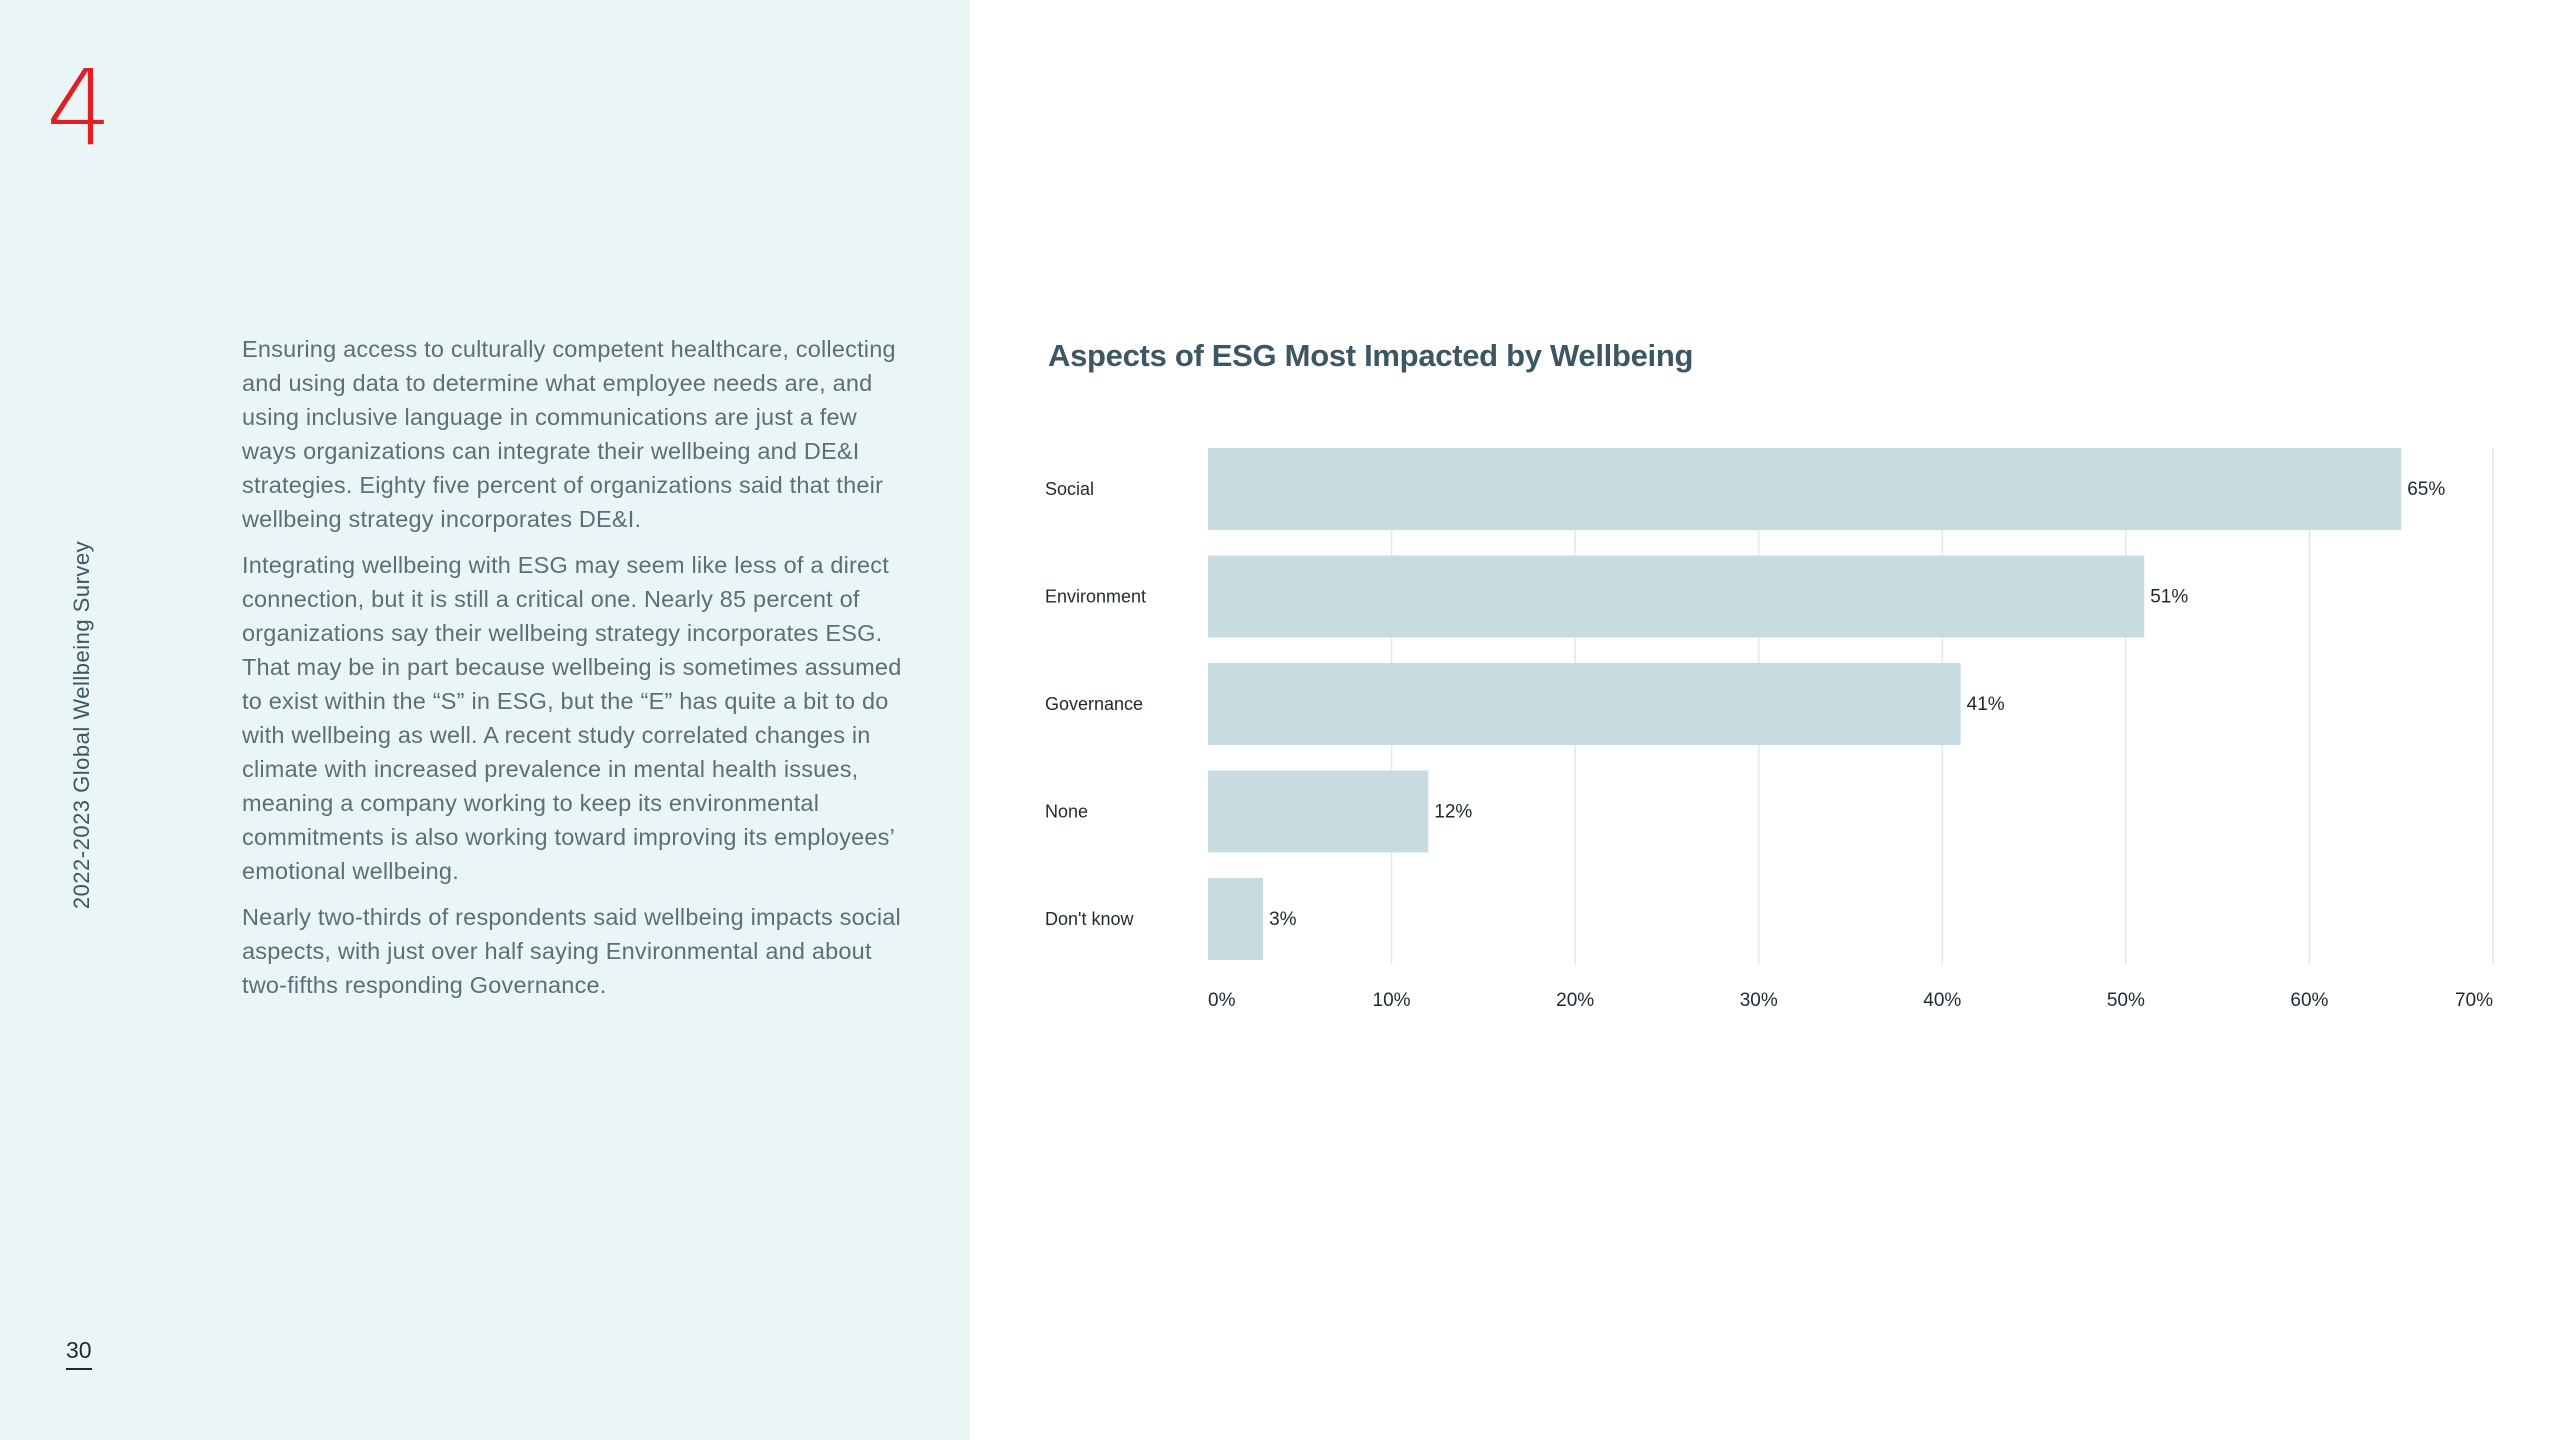 Image resolution: width=2560 pixels, height=1440 pixels. What do you see at coordinates (1986, 704) in the screenshot?
I see `value-label-governance: 41%` at bounding box center [1986, 704].